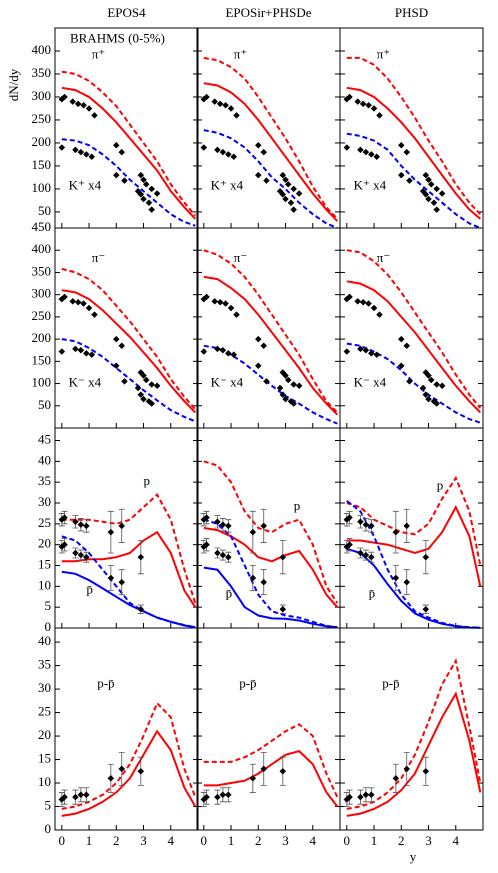 The height and width of the screenshot is (873, 498). What do you see at coordinates (48, 828) in the screenshot?
I see `y-tick-label: 0` at bounding box center [48, 828].